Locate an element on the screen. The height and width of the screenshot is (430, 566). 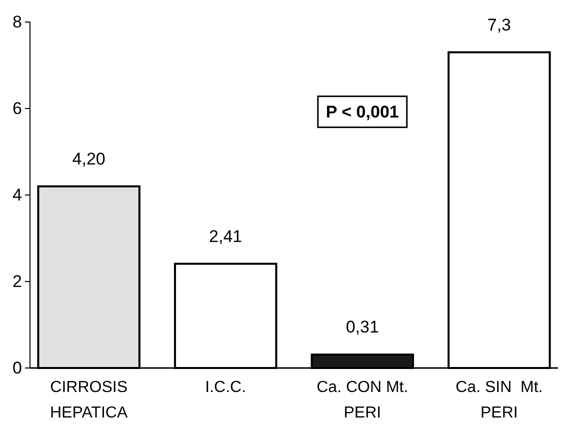
annotation: P < 0,001 is located at coordinates (362, 112).